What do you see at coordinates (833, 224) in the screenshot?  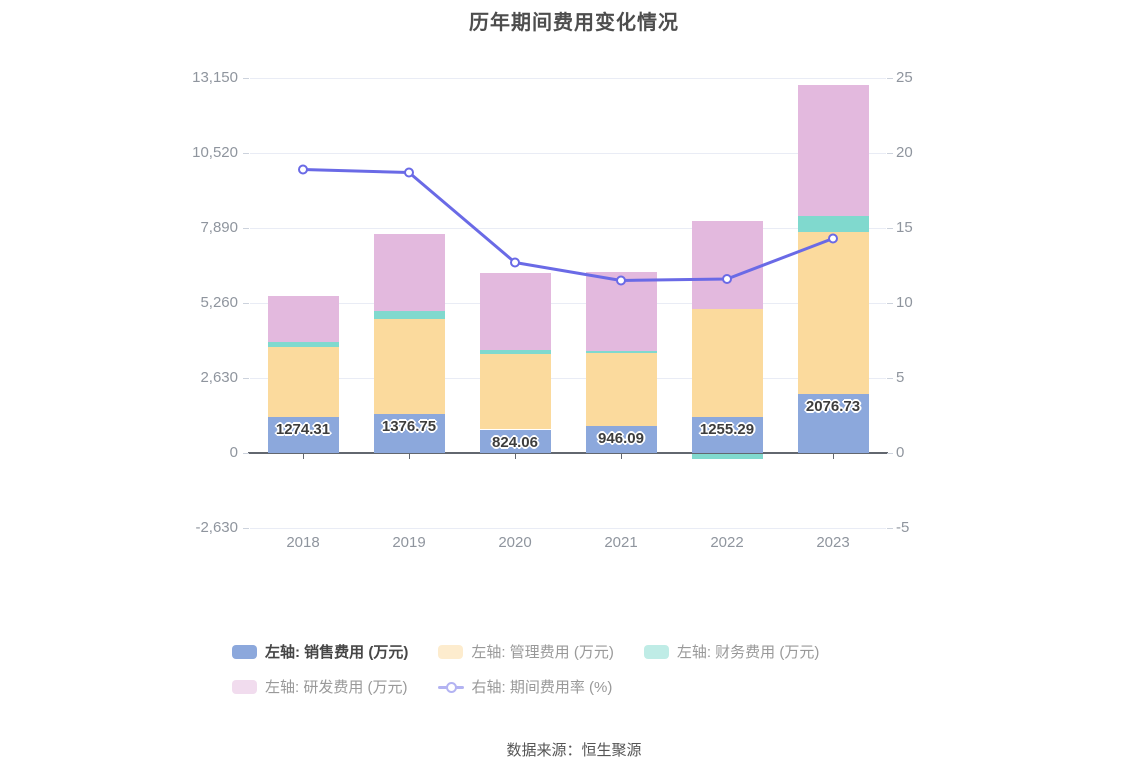 I see `bar-segment-2-2023` at bounding box center [833, 224].